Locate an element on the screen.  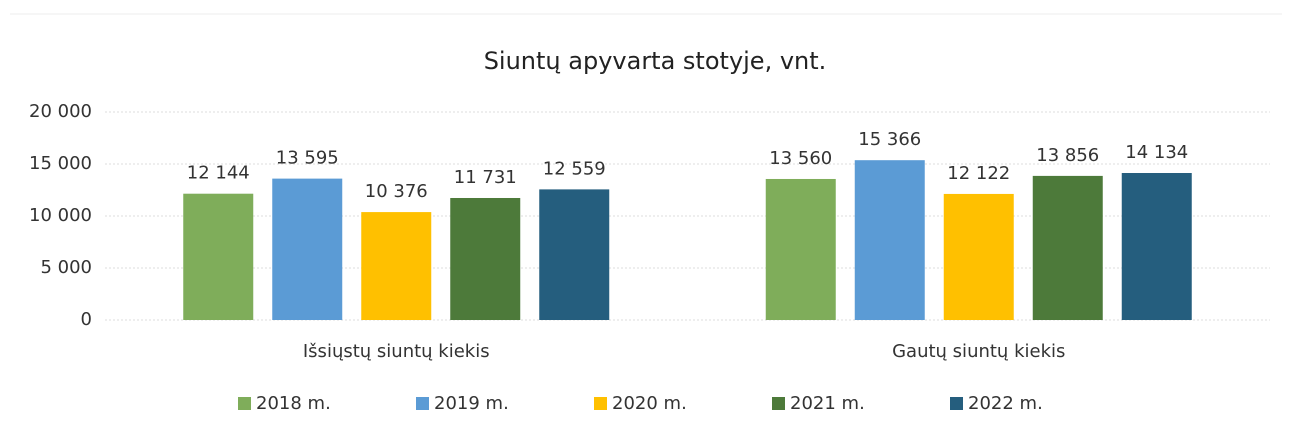
value-label: 13 560 is located at coordinates (800, 158).